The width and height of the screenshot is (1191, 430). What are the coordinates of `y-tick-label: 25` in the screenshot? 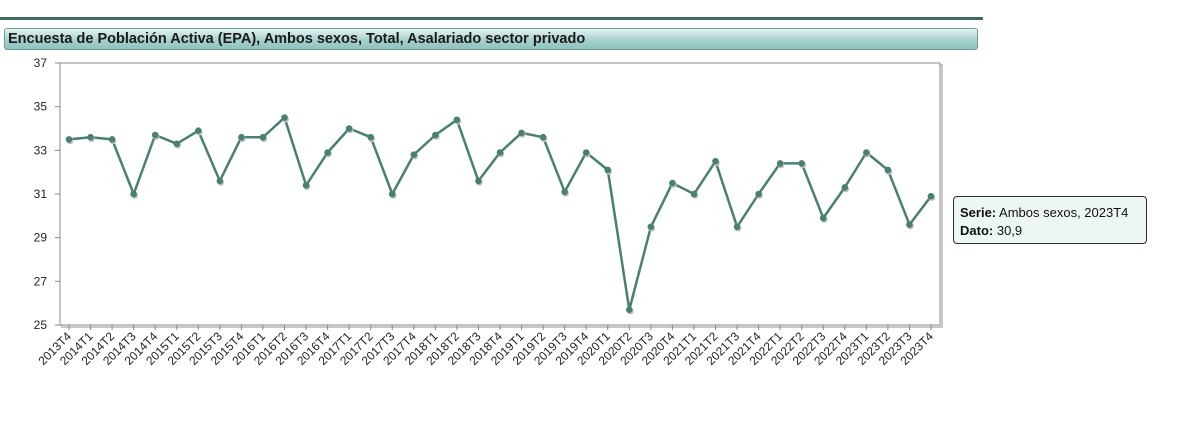 It's located at (41, 325).